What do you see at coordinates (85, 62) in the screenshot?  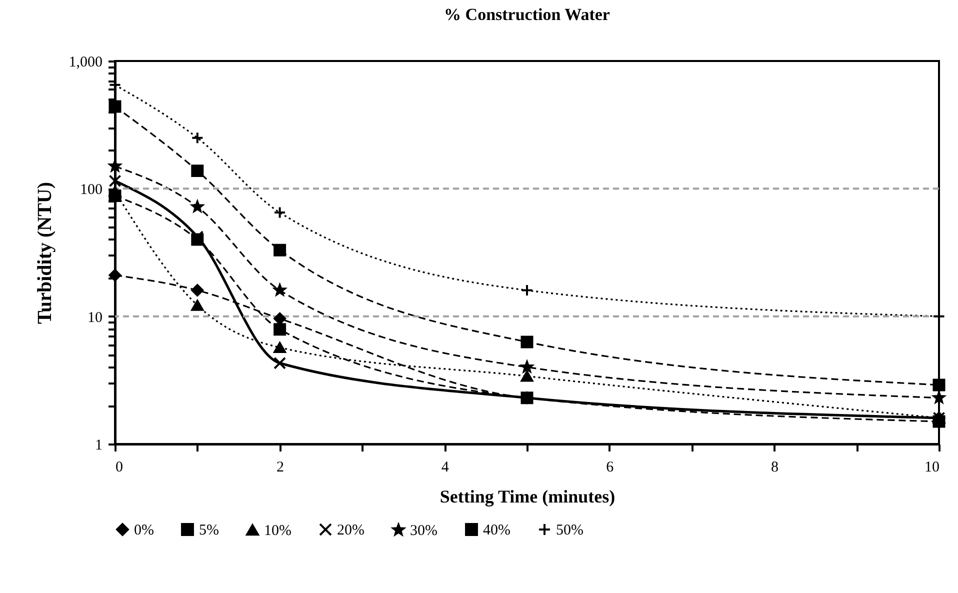 I see `y-tick-label: 1,000` at bounding box center [85, 62].